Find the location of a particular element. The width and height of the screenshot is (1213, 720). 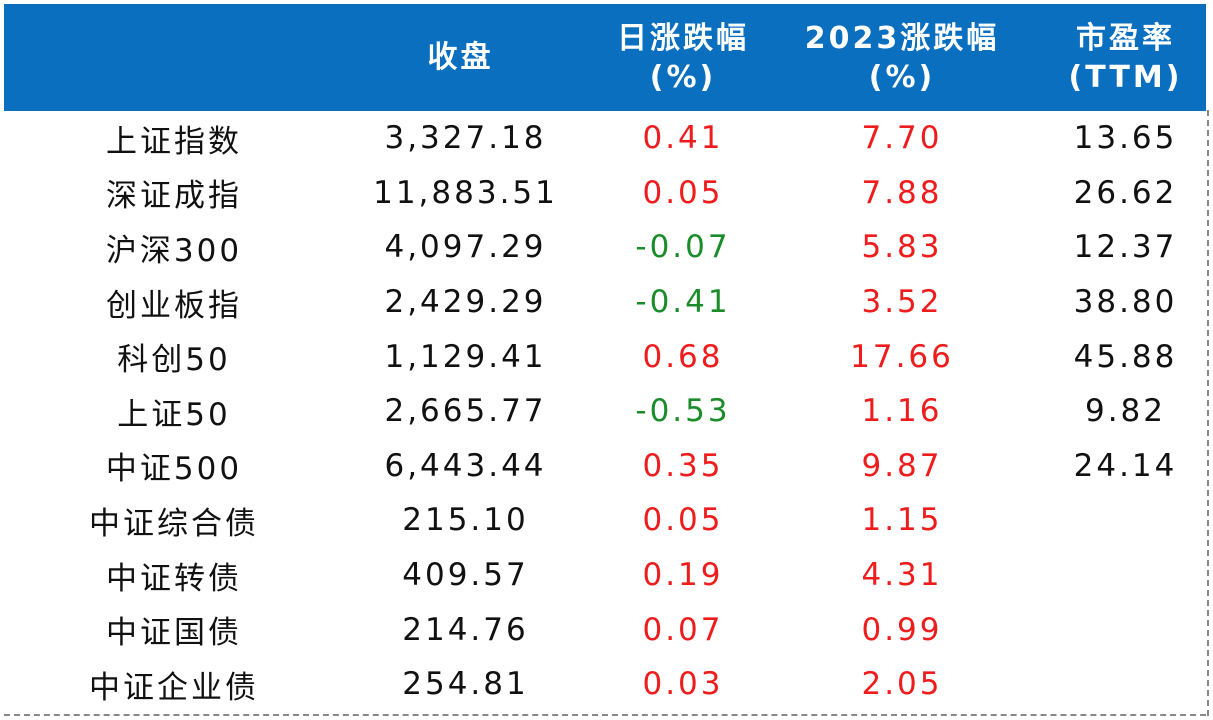

header-ytd-line1: 2023涨跌幅 is located at coordinates (902, 38).